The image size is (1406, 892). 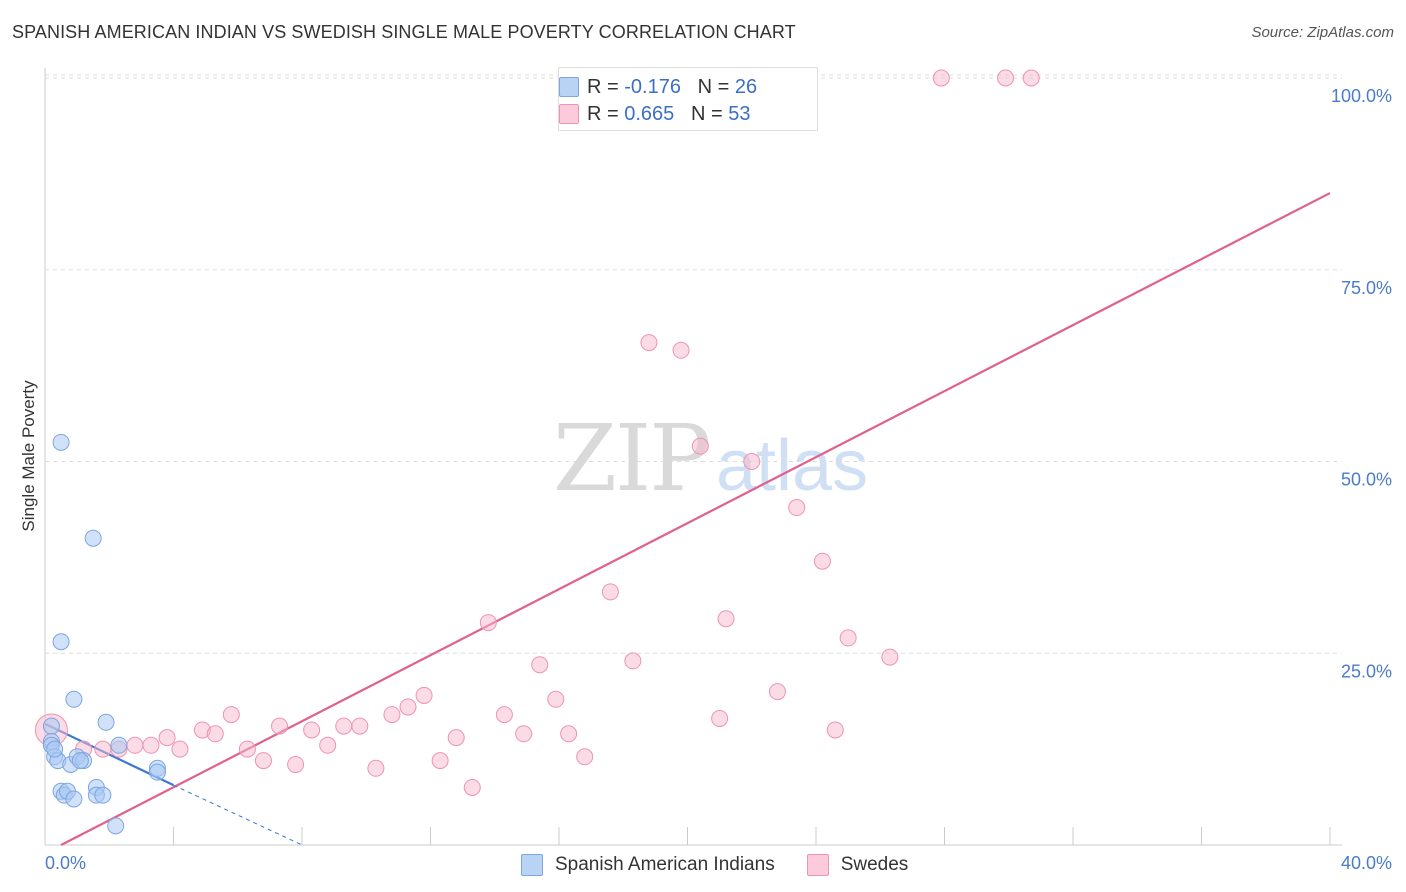 I want to click on stats-row-blue: R = -0.176 N = 26, so click(x=658, y=87).